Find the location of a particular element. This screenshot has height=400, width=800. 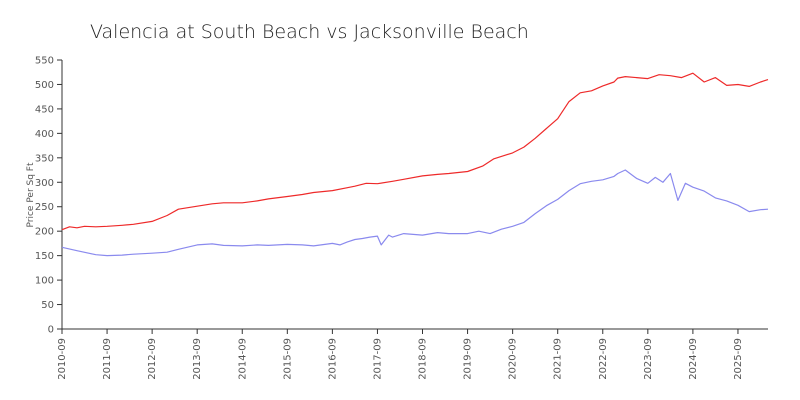

x-tick-label: 2021-09 is located at coordinates (558, 359).